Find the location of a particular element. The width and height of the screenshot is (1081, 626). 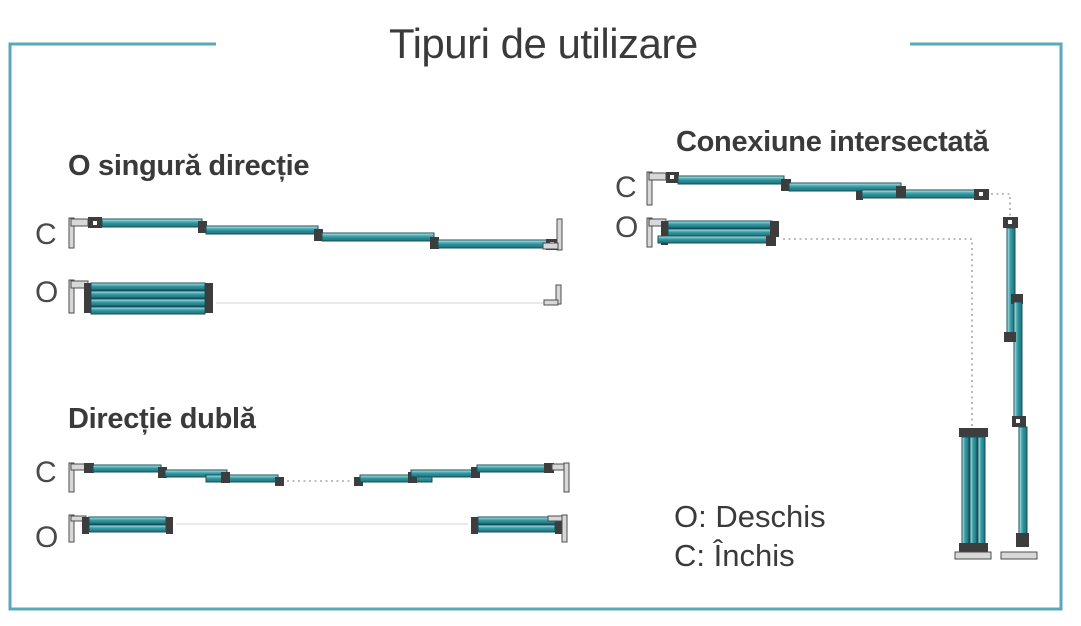

open-label-intersected: O is located at coordinates (627, 227).